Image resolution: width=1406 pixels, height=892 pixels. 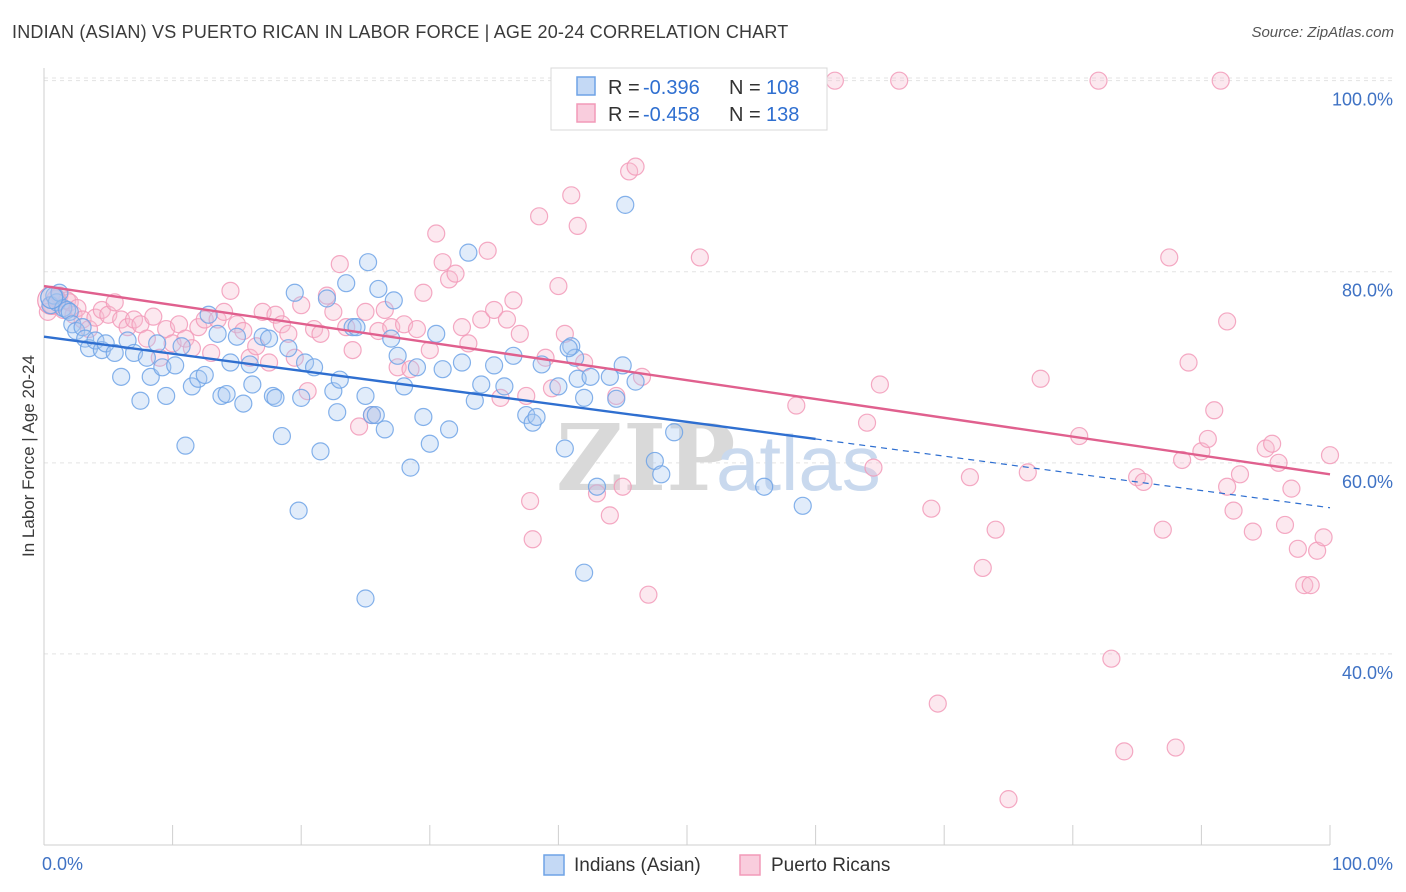 What do you see at coordinates (28, 456) in the screenshot?
I see `y-axis-label: In Labor Force | Age 20-24` at bounding box center [28, 456].